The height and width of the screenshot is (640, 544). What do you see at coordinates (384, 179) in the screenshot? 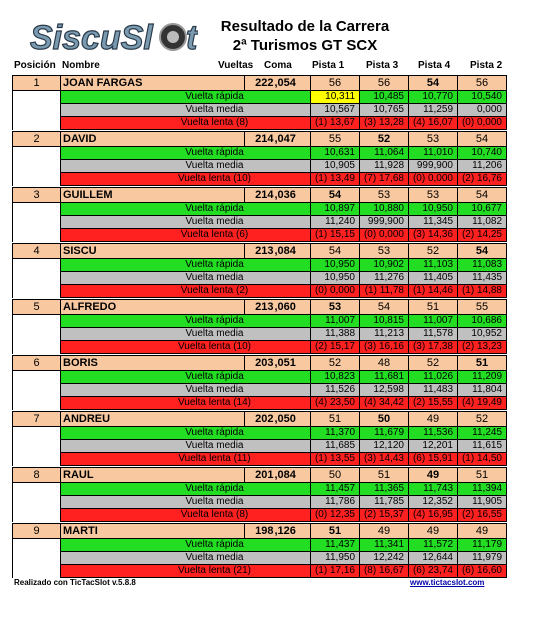
I see `lap-time: (7) 17,68` at bounding box center [384, 179].